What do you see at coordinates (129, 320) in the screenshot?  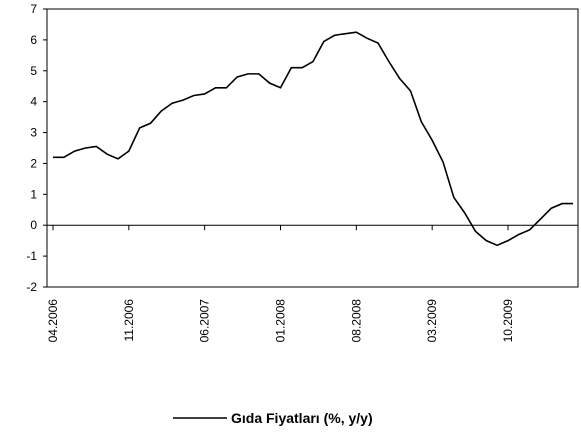 I see `x-tick-label: 11.2006` at bounding box center [129, 320].